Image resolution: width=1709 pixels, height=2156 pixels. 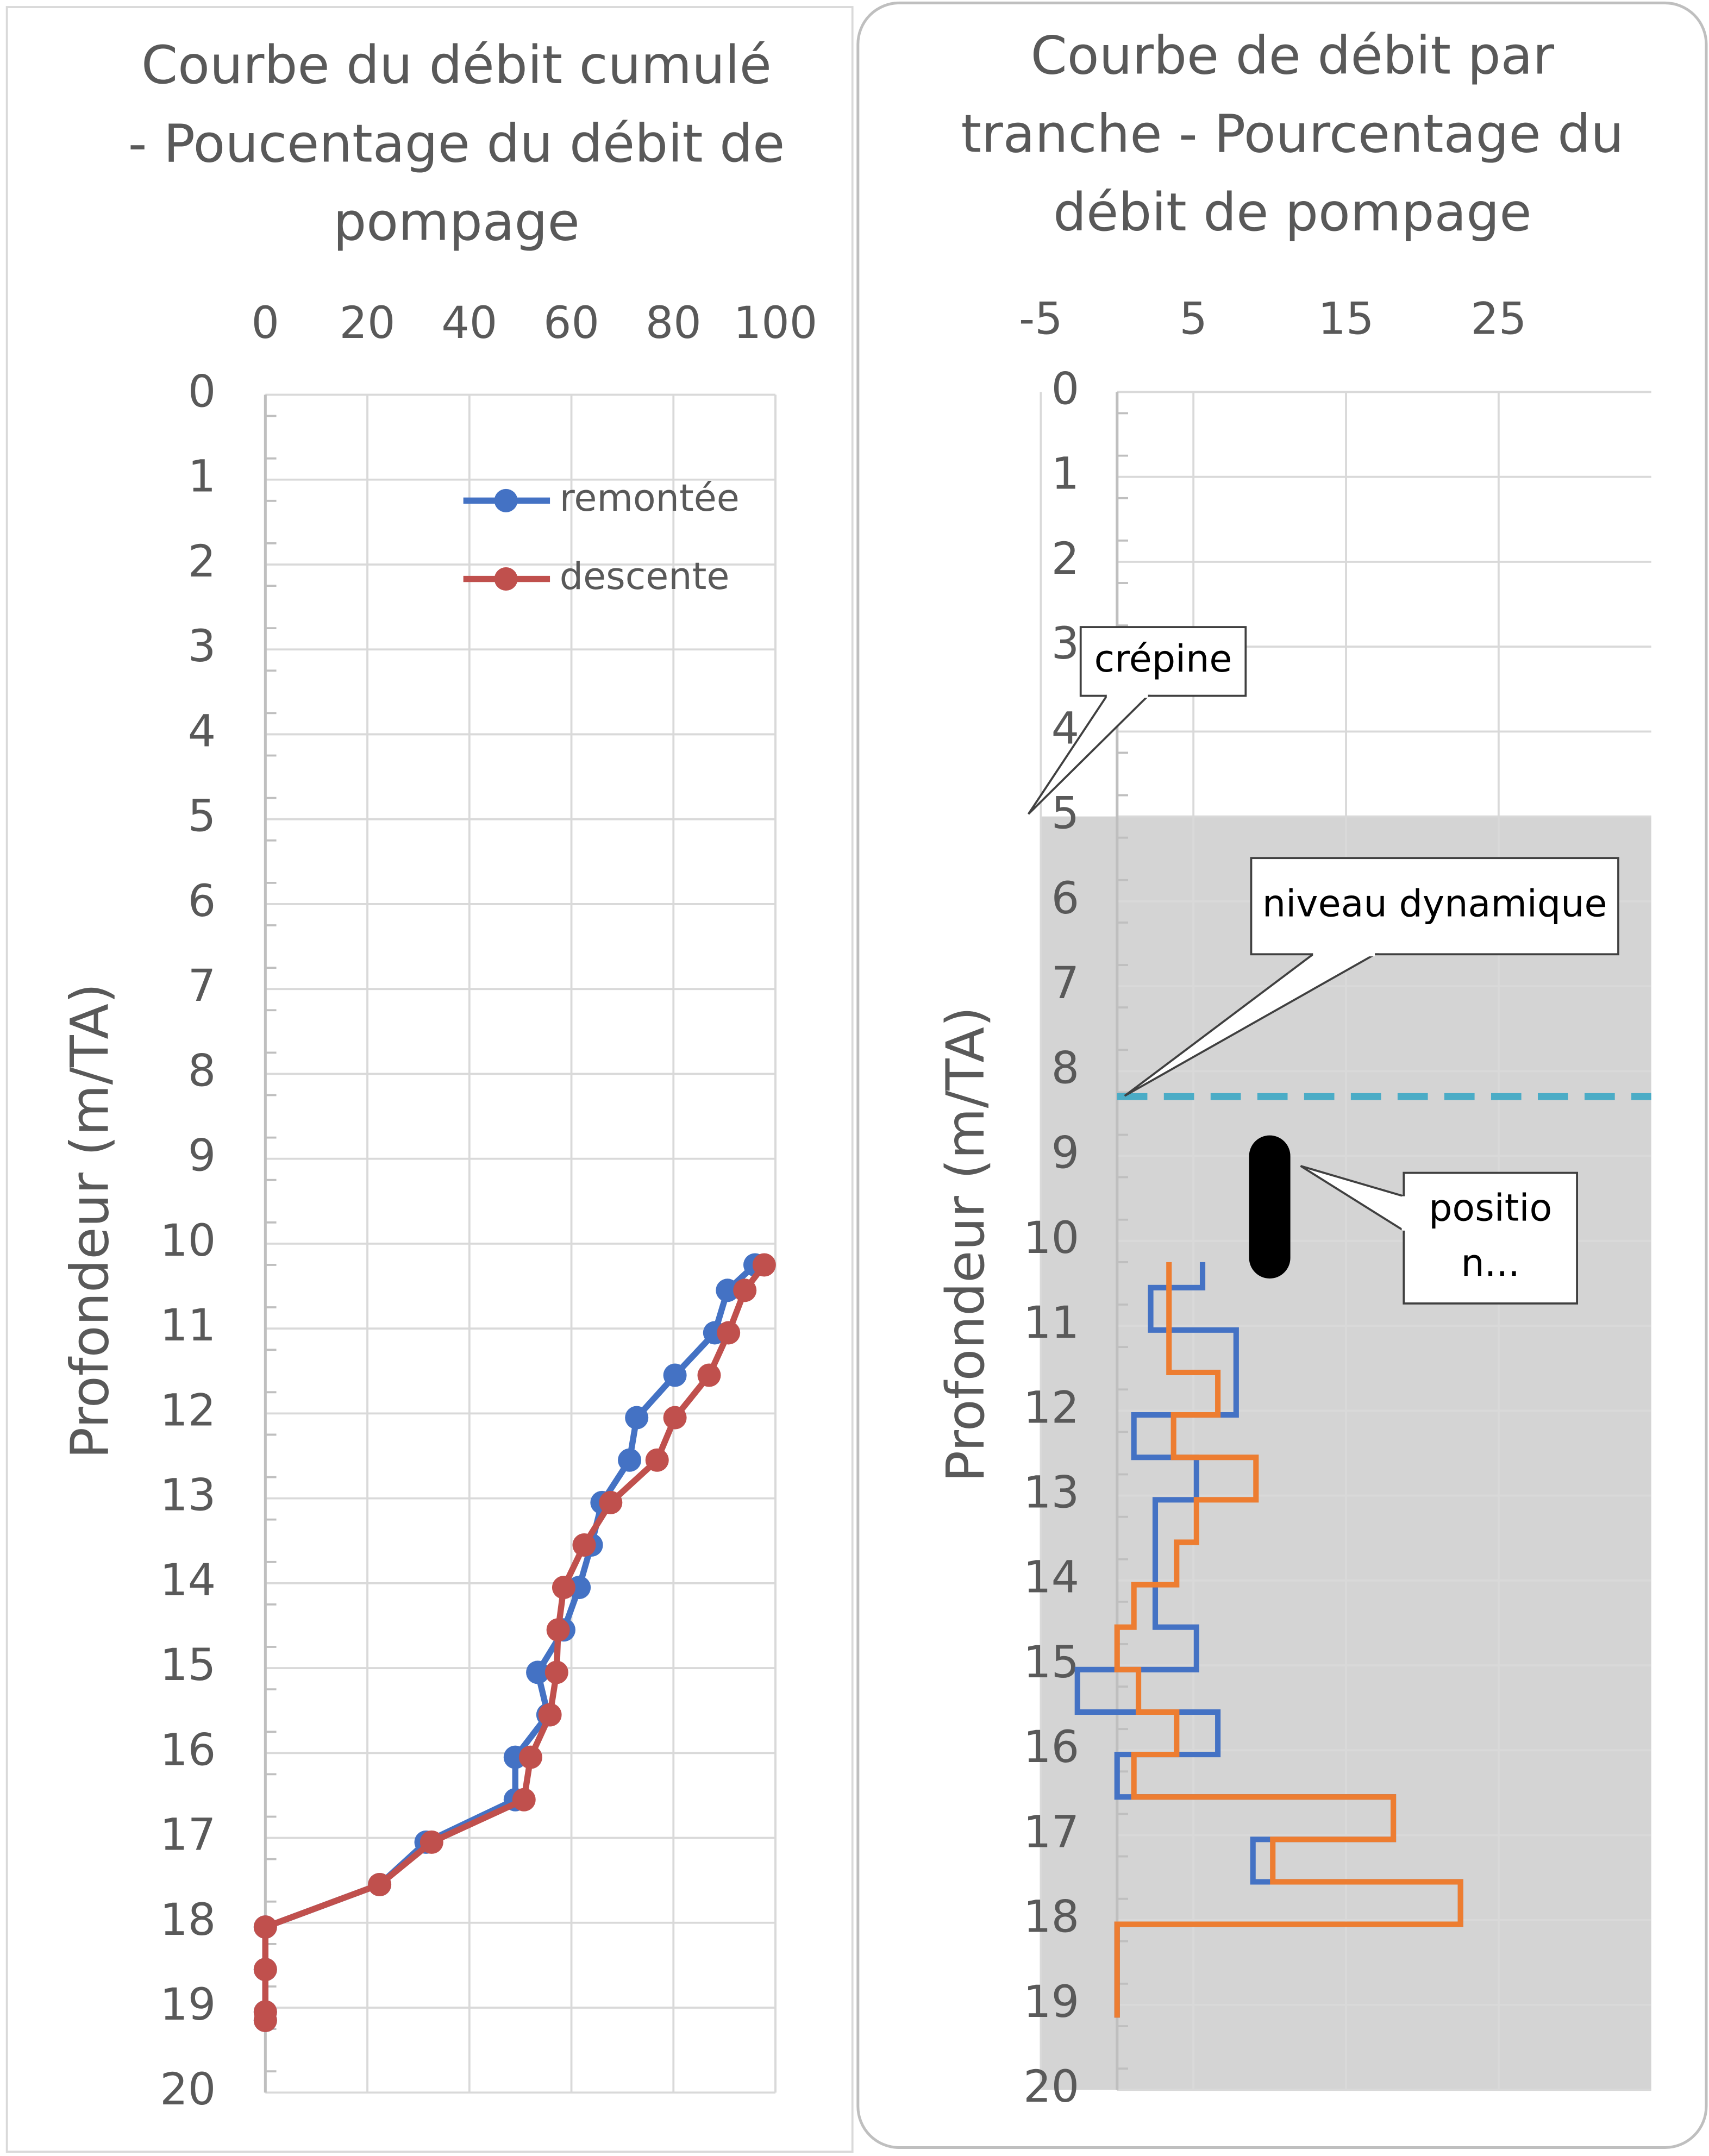 What do you see at coordinates (456, 223) in the screenshot?
I see `chart-title: pompage` at bounding box center [456, 223].